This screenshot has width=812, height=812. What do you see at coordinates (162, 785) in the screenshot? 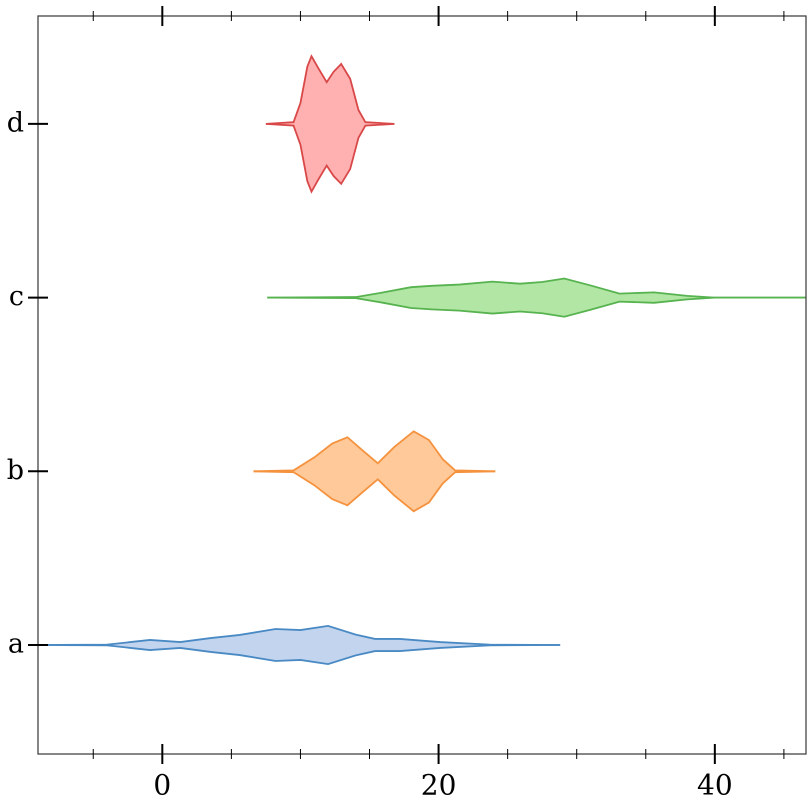
I see `x-tick-label: 0` at bounding box center [162, 785].